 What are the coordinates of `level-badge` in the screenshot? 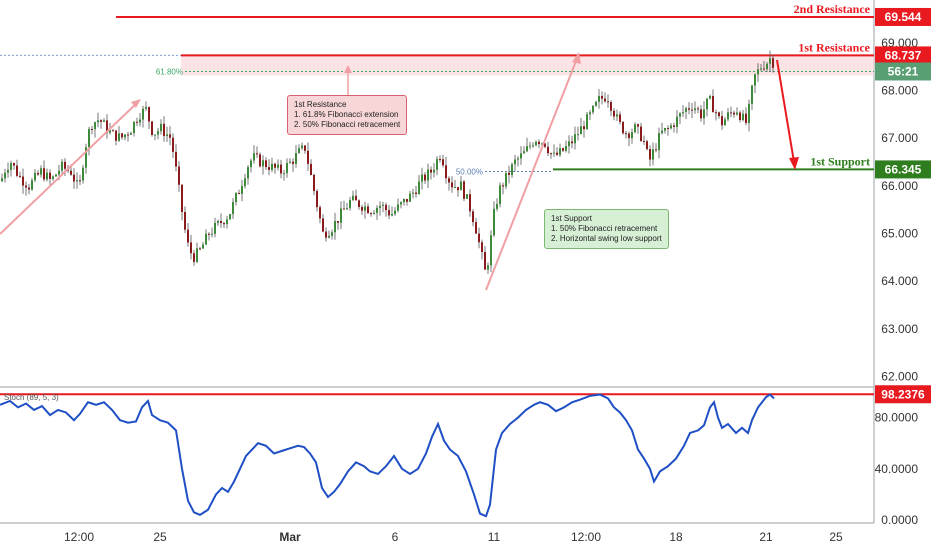 It's located at (903, 55).